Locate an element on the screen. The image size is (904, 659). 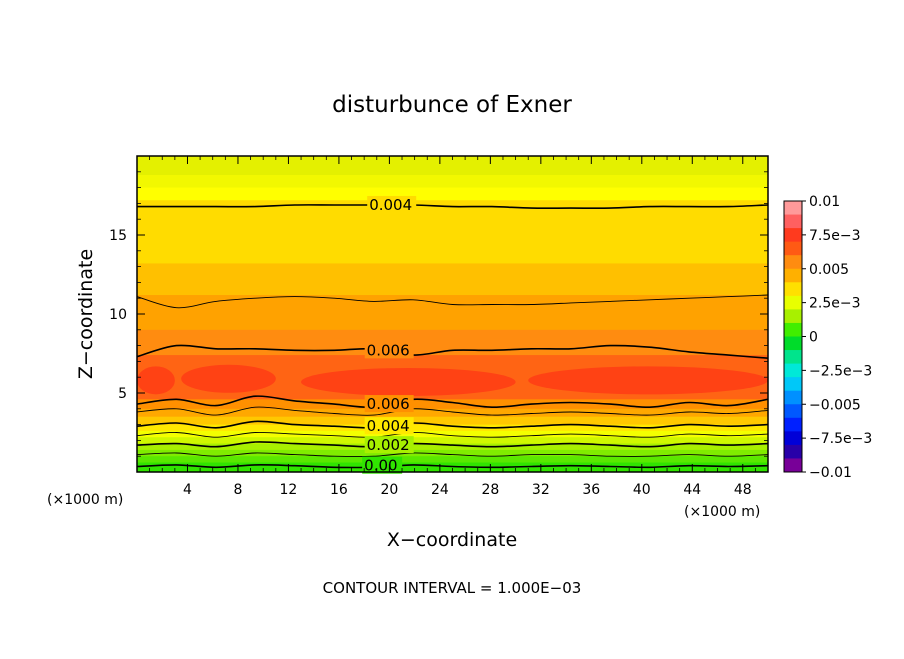
colorbar-tick-label-1: 7.5e−3 is located at coordinates (835, 236).